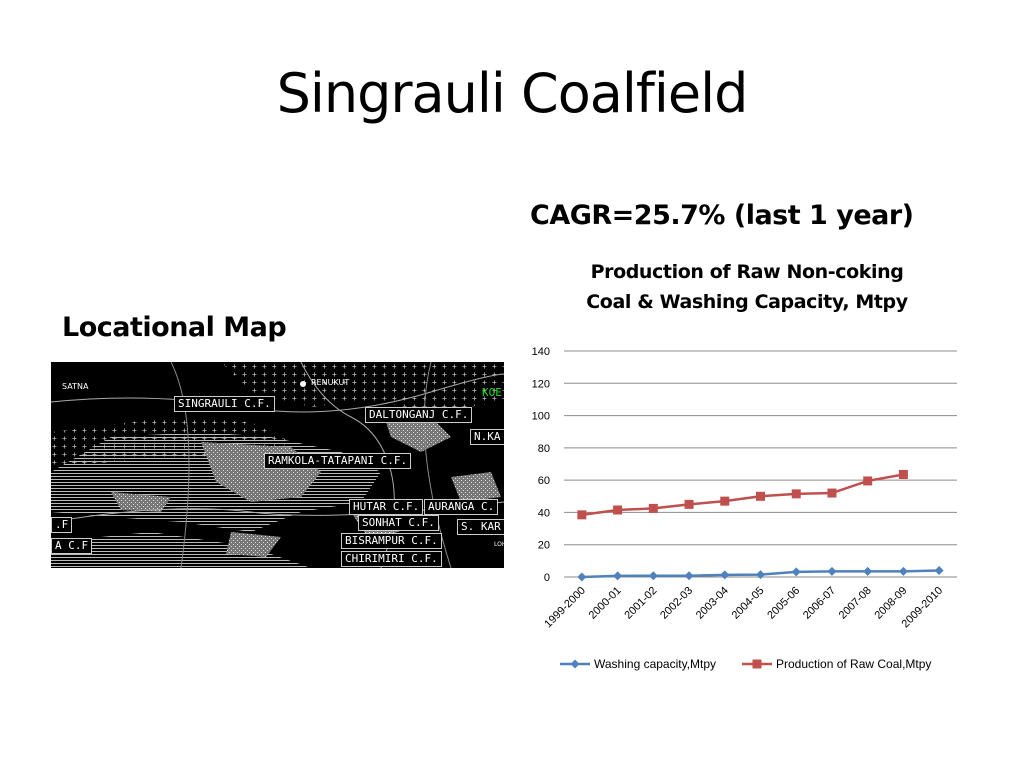  Describe the element at coordinates (544, 481) in the screenshot. I see `y-tick-label: 60` at that location.